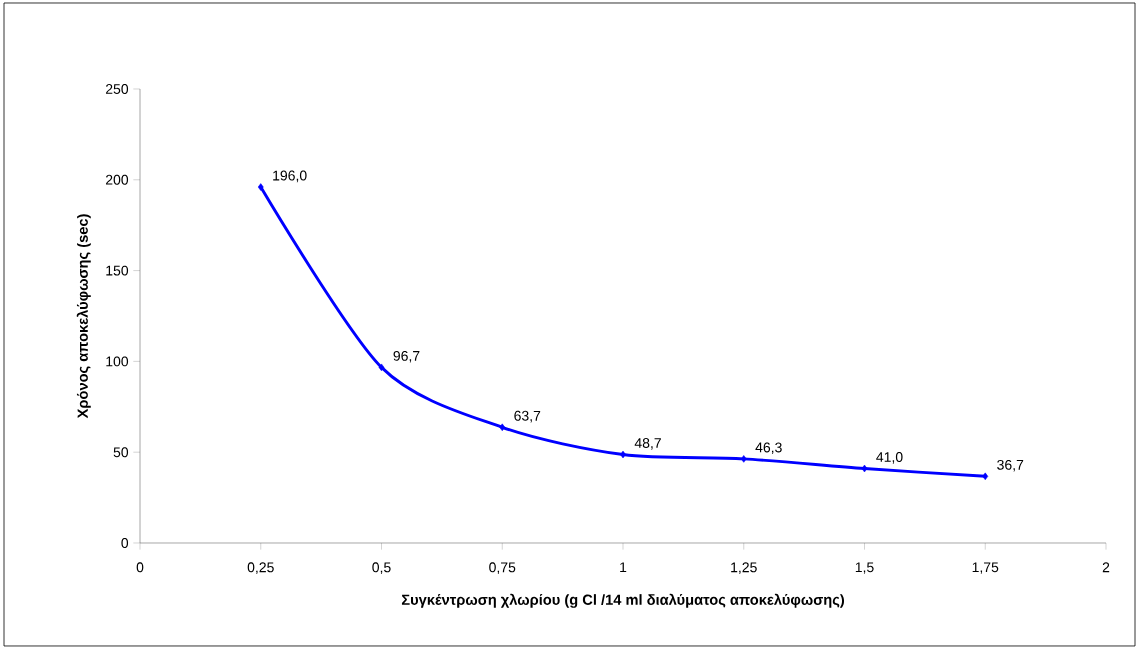 Image resolution: width=1139 pixels, height=649 pixels. I want to click on data-label: 63,7, so click(527, 416).